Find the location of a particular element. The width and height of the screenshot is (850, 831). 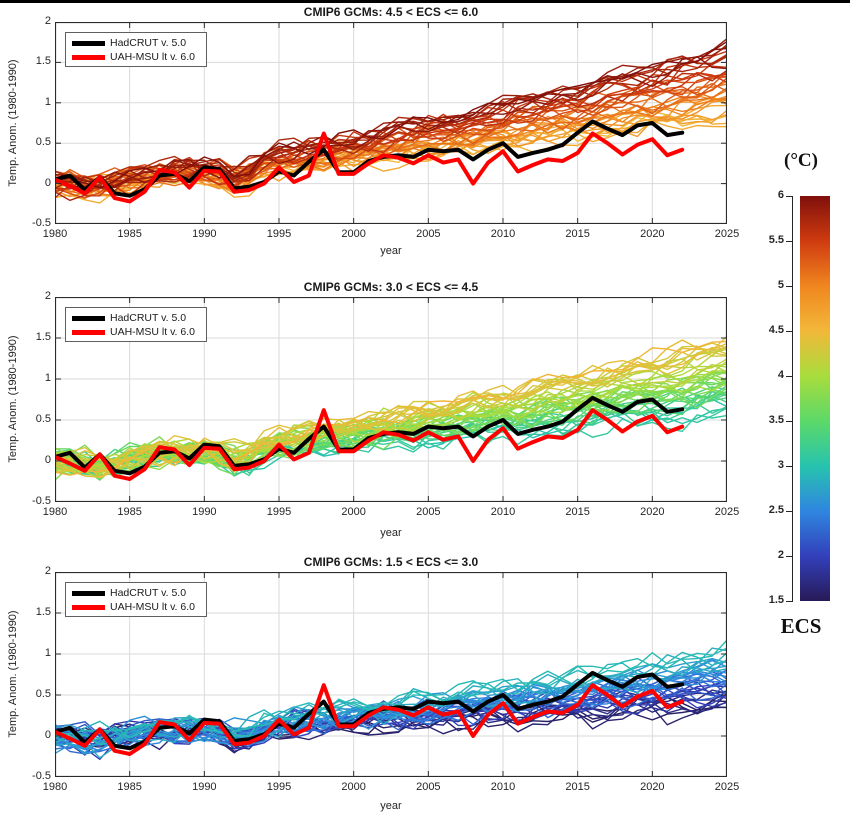

chart-title: CMIP6 GCMs: 4.5 < ECS <= 6.0 is located at coordinates (391, 12).